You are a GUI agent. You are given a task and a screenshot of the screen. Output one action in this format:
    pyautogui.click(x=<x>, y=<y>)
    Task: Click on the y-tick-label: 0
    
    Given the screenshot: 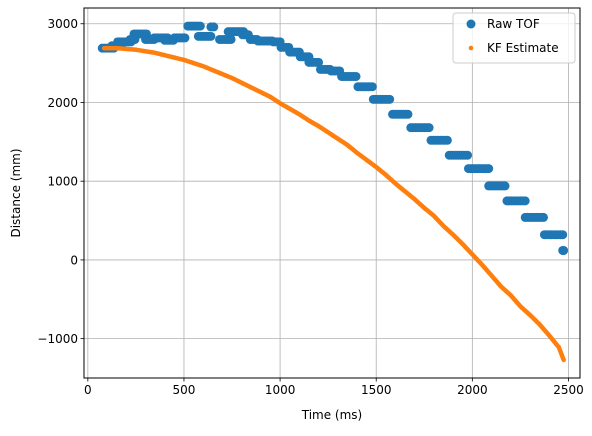 What is the action you would take?
    pyautogui.click(x=74, y=260)
    